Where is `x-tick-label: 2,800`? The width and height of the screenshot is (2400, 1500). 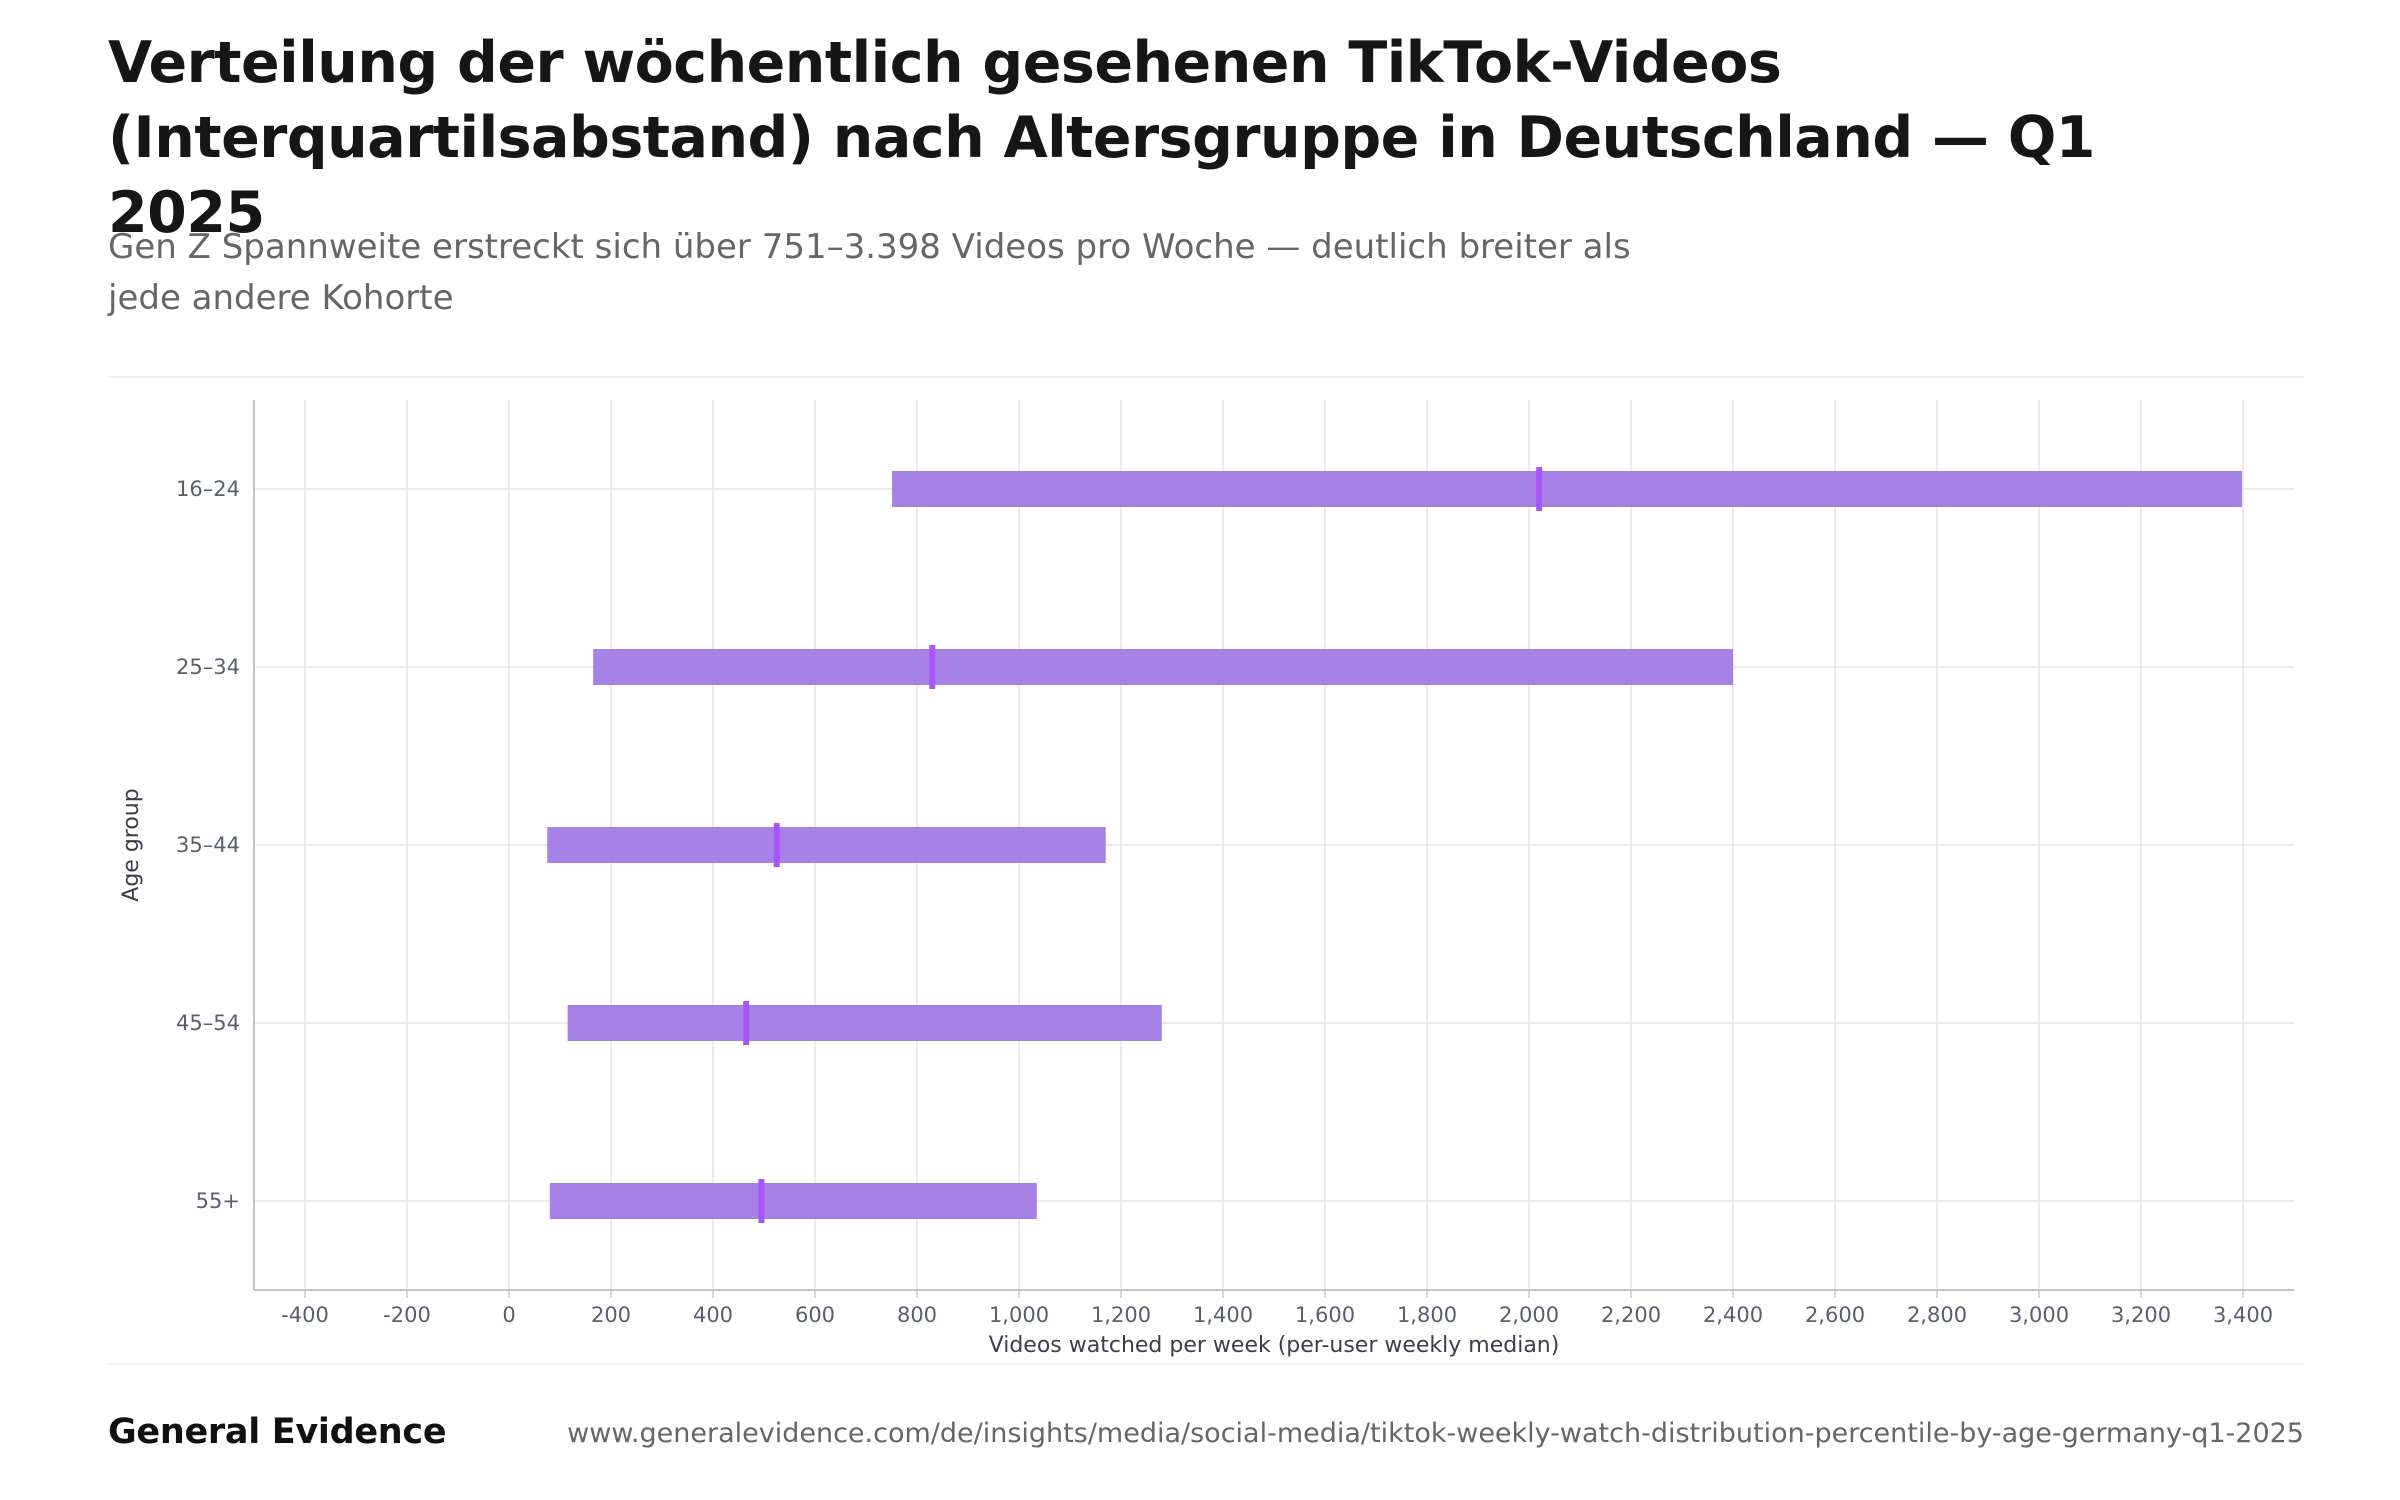
x-tick-label: 2,800 is located at coordinates (1937, 1315).